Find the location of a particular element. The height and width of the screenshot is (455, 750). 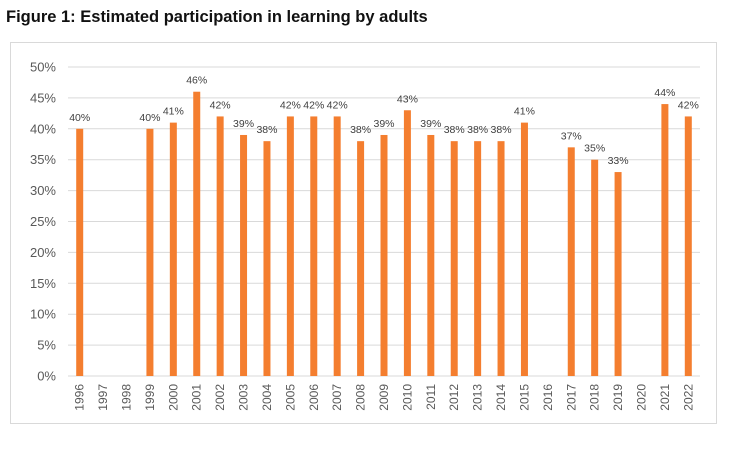

y-tick-label: 10% is located at coordinates (43, 314).